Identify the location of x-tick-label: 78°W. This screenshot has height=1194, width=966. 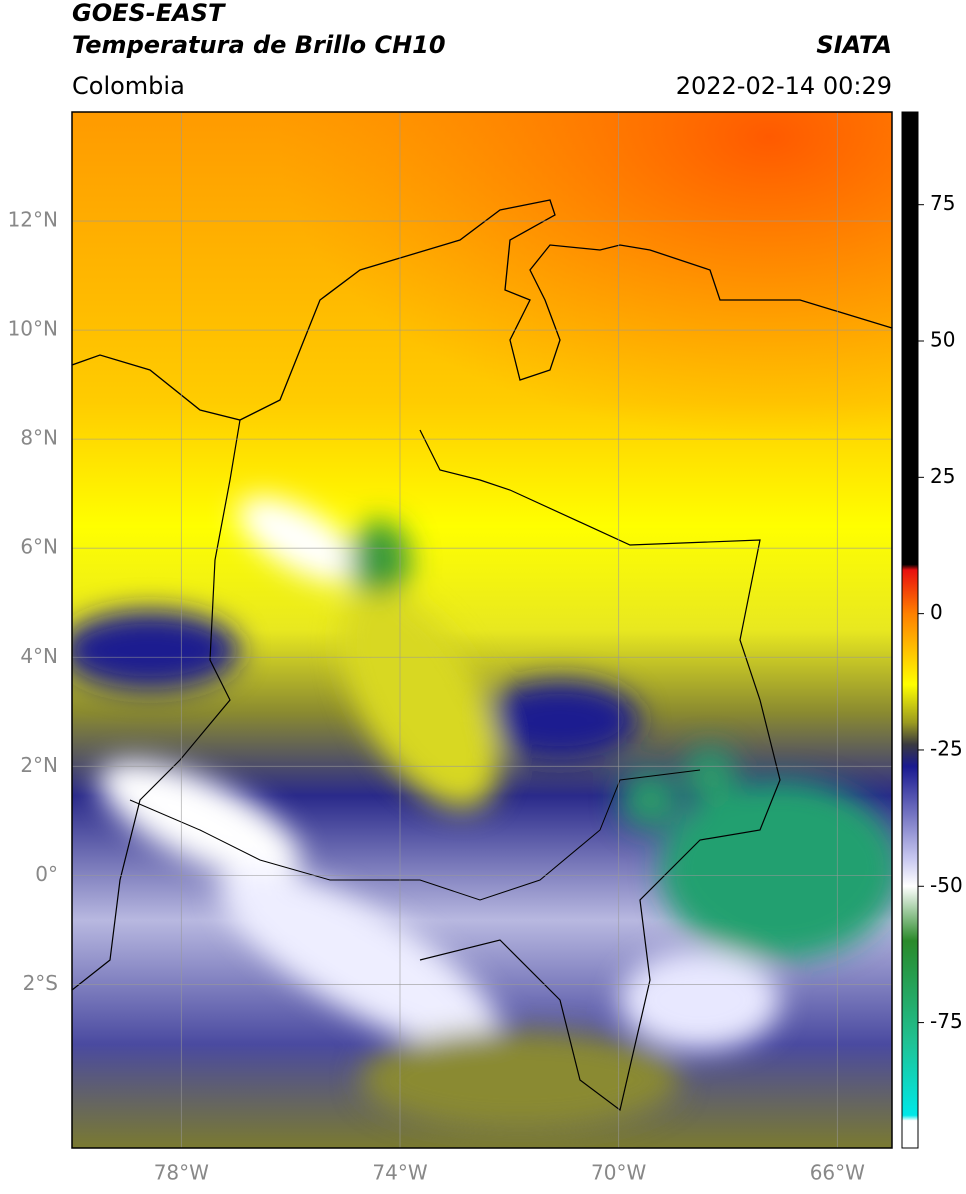
(181, 1173).